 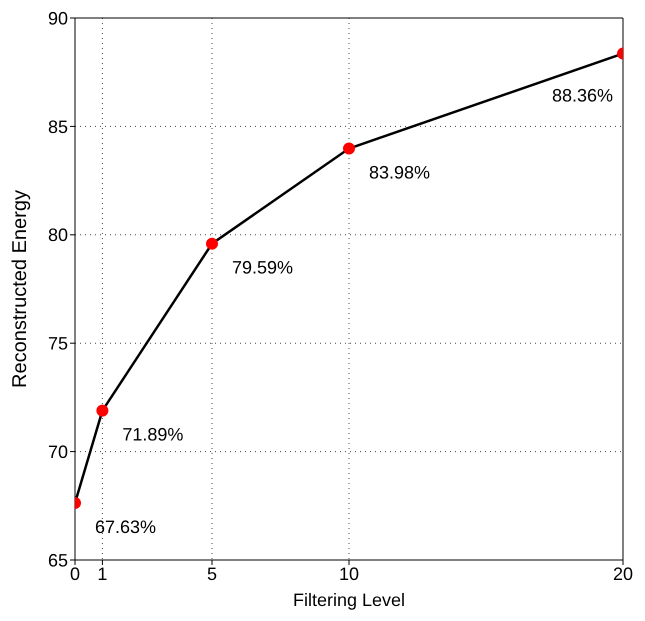 What do you see at coordinates (58, 18) in the screenshot?
I see `y-tick-label: 90` at bounding box center [58, 18].